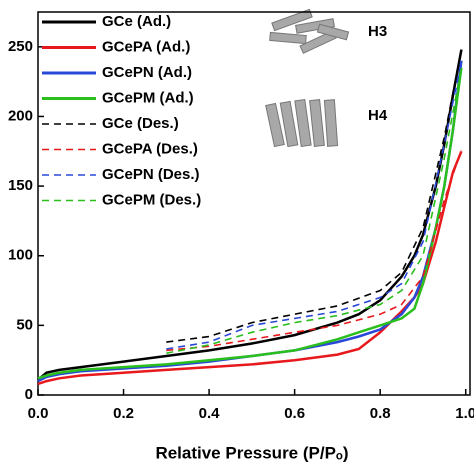  Describe the element at coordinates (20, 115) in the screenshot. I see `y-tick-label: 200` at that location.